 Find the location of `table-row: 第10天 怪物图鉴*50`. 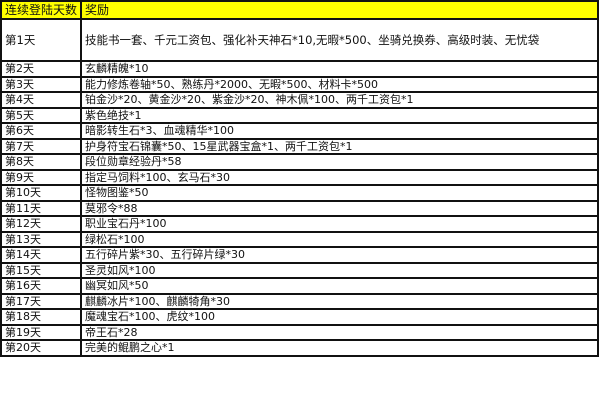

table-row: 第10天 怪物图鉴*50 is located at coordinates (299, 193).